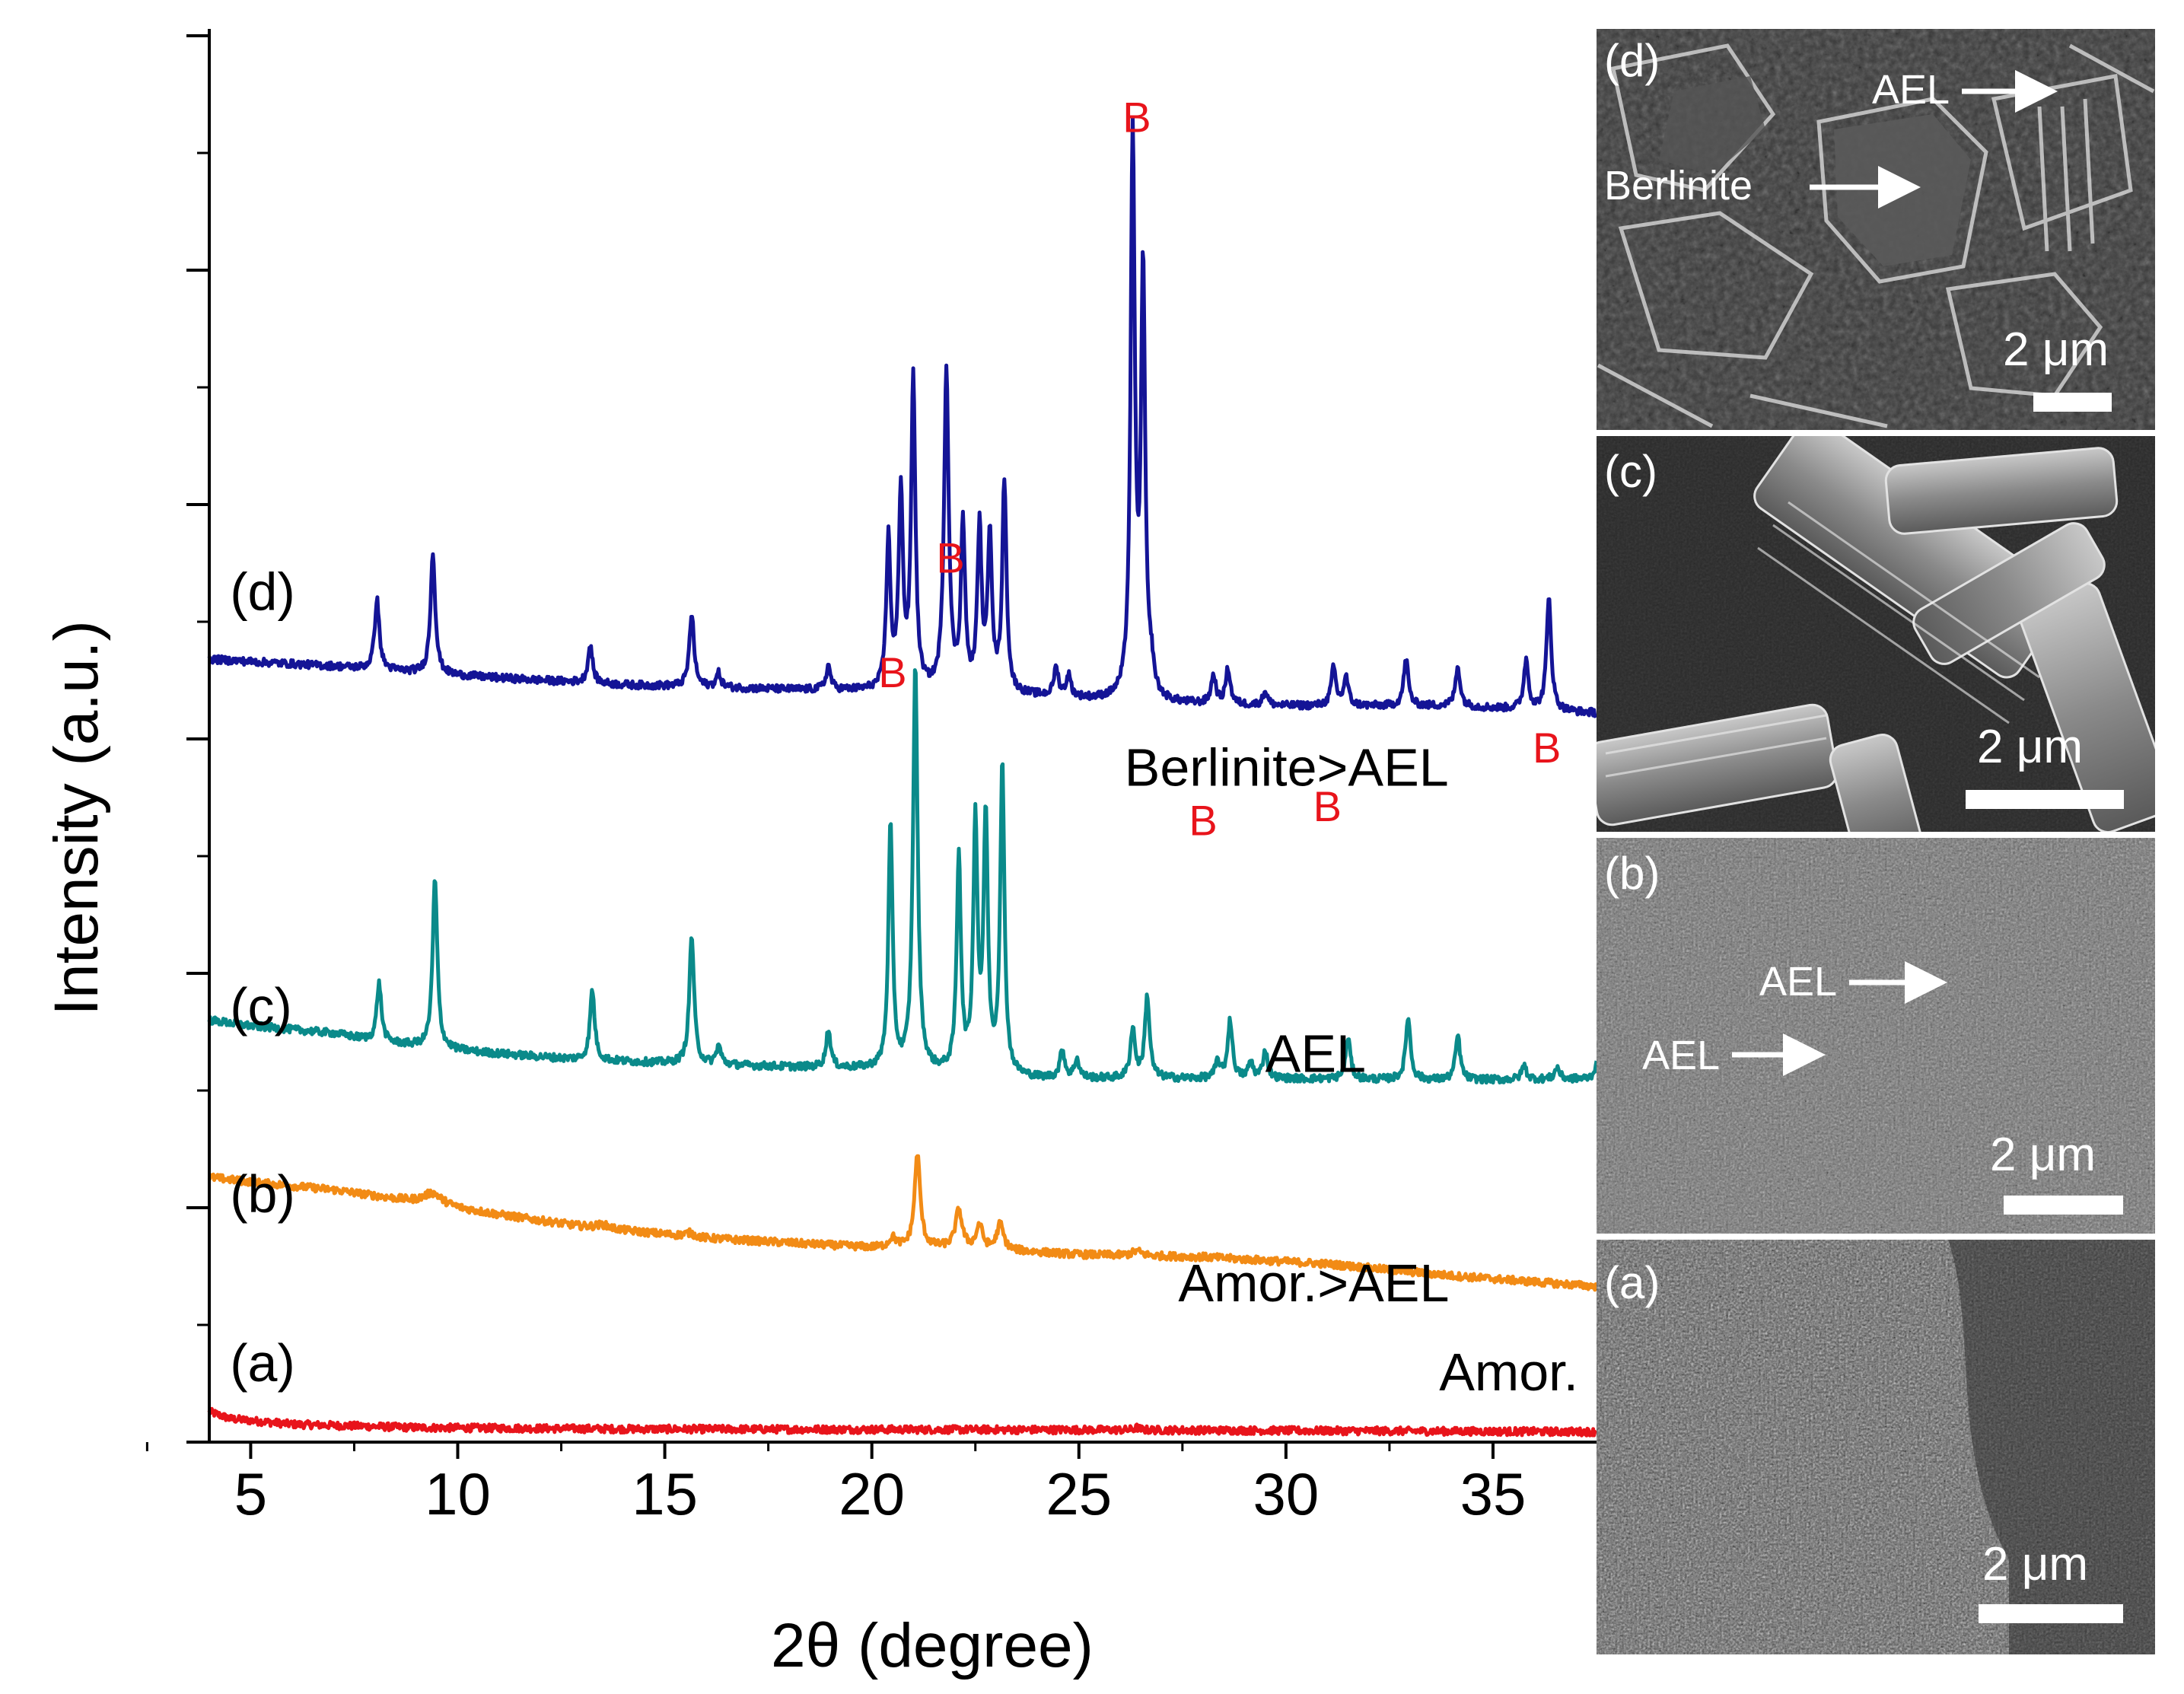 The image size is (2184, 1694). Describe the element at coordinates (1911, 90) in the screenshot. I see `arrow-label-ael: AEL` at that location.